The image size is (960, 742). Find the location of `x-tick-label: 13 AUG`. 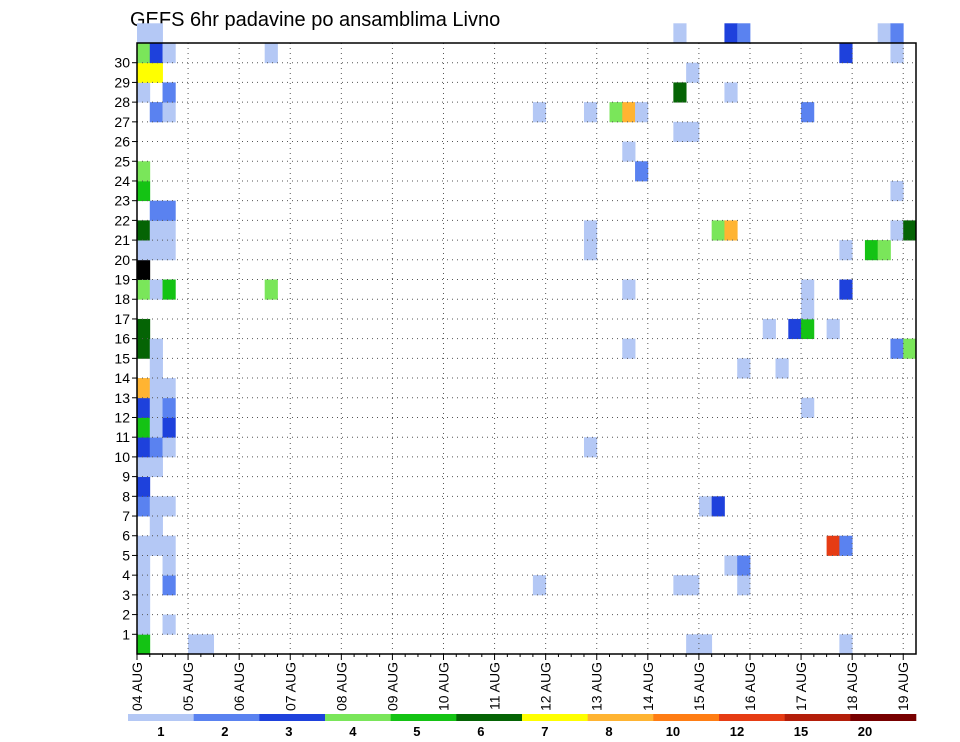

x-tick-label: 13 AUG is located at coordinates (597, 686).